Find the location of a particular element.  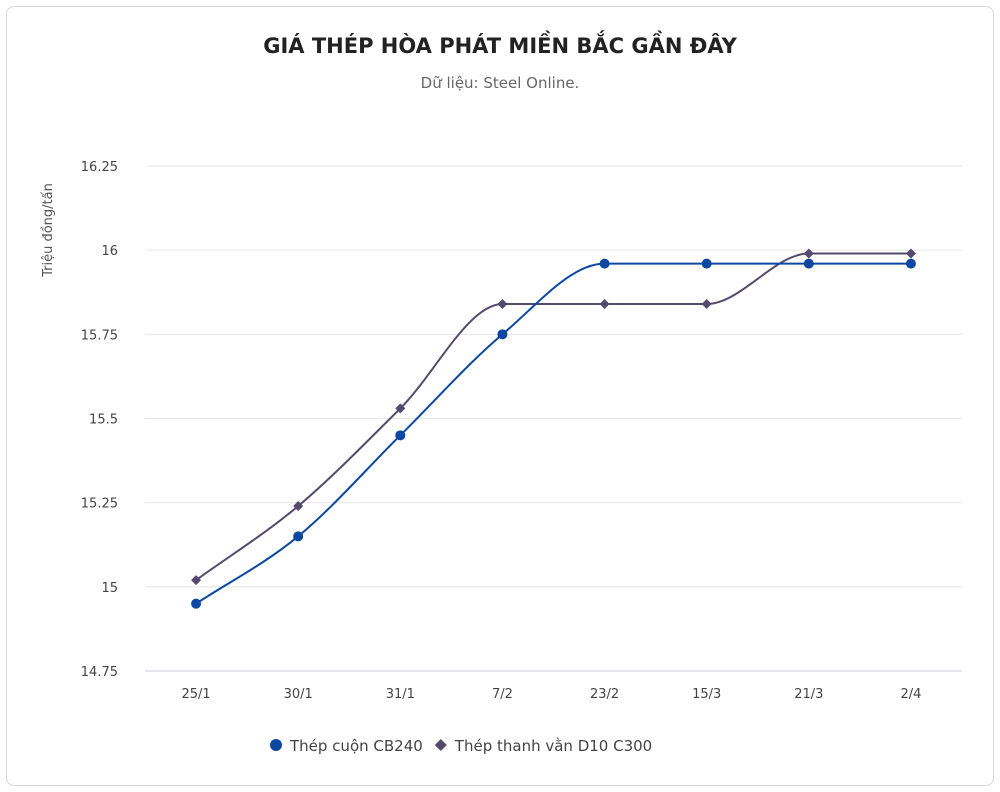

legend-label: Thép thanh vằn D10 C300 is located at coordinates (553, 746).